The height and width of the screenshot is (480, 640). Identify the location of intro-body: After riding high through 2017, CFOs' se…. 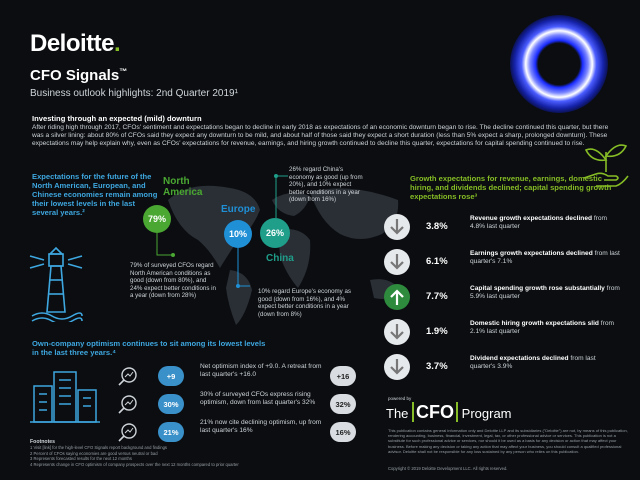
(320, 136).